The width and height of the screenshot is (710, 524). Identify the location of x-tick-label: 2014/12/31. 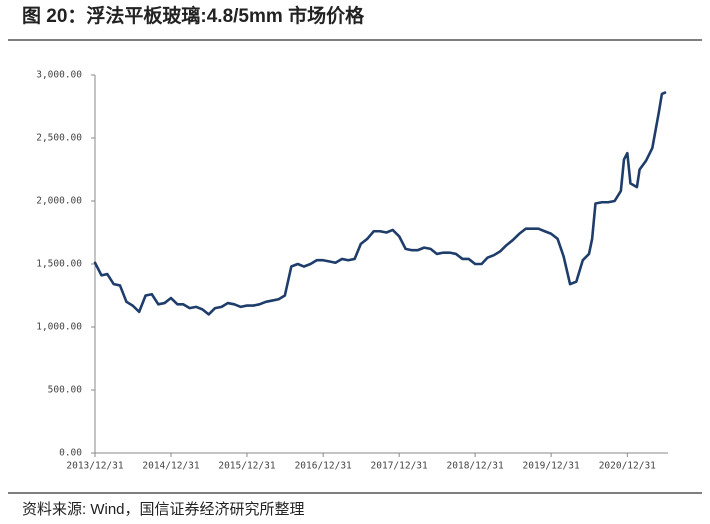
(170, 466).